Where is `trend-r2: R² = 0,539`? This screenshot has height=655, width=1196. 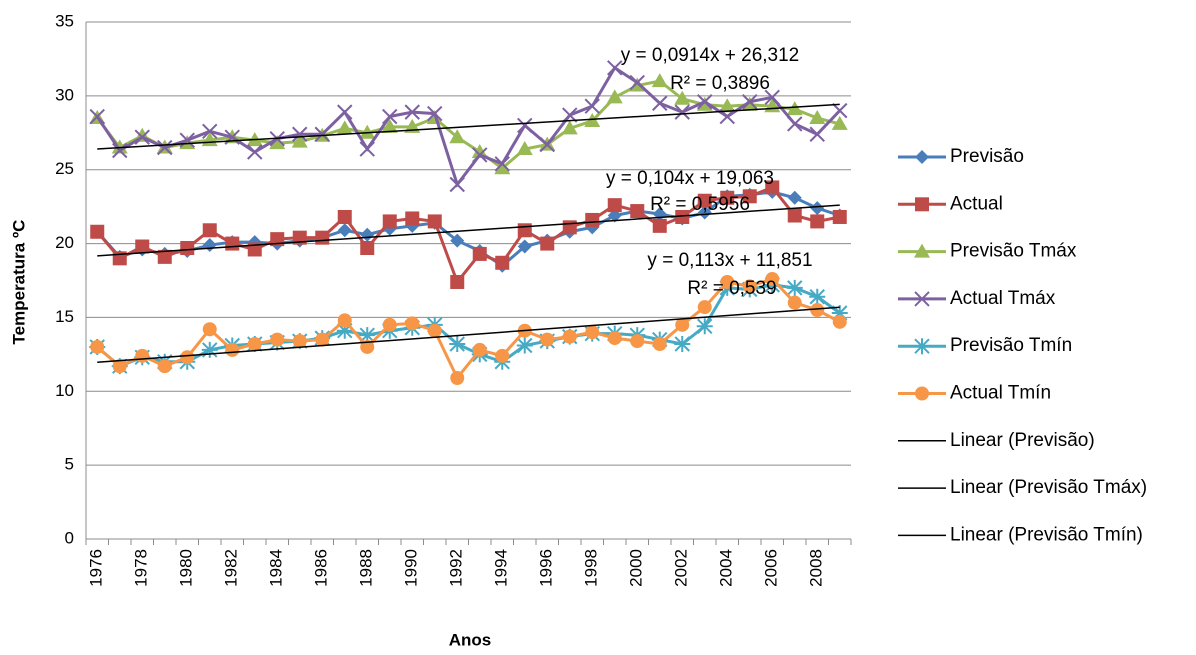
trend-r2: R² = 0,539 is located at coordinates (731, 288).